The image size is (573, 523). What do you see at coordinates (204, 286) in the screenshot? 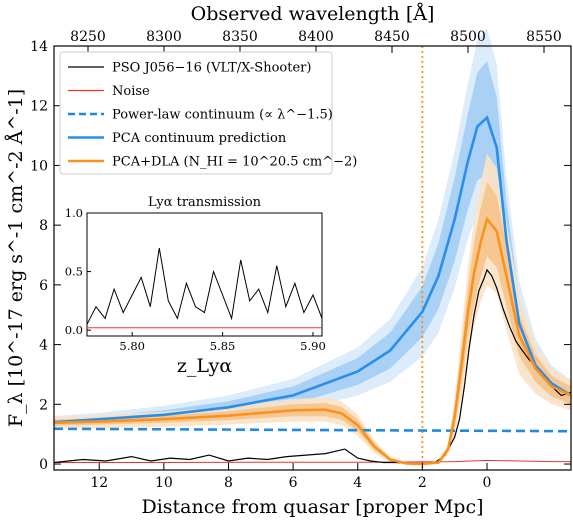
I see `inset-transmission-line` at bounding box center [204, 286].